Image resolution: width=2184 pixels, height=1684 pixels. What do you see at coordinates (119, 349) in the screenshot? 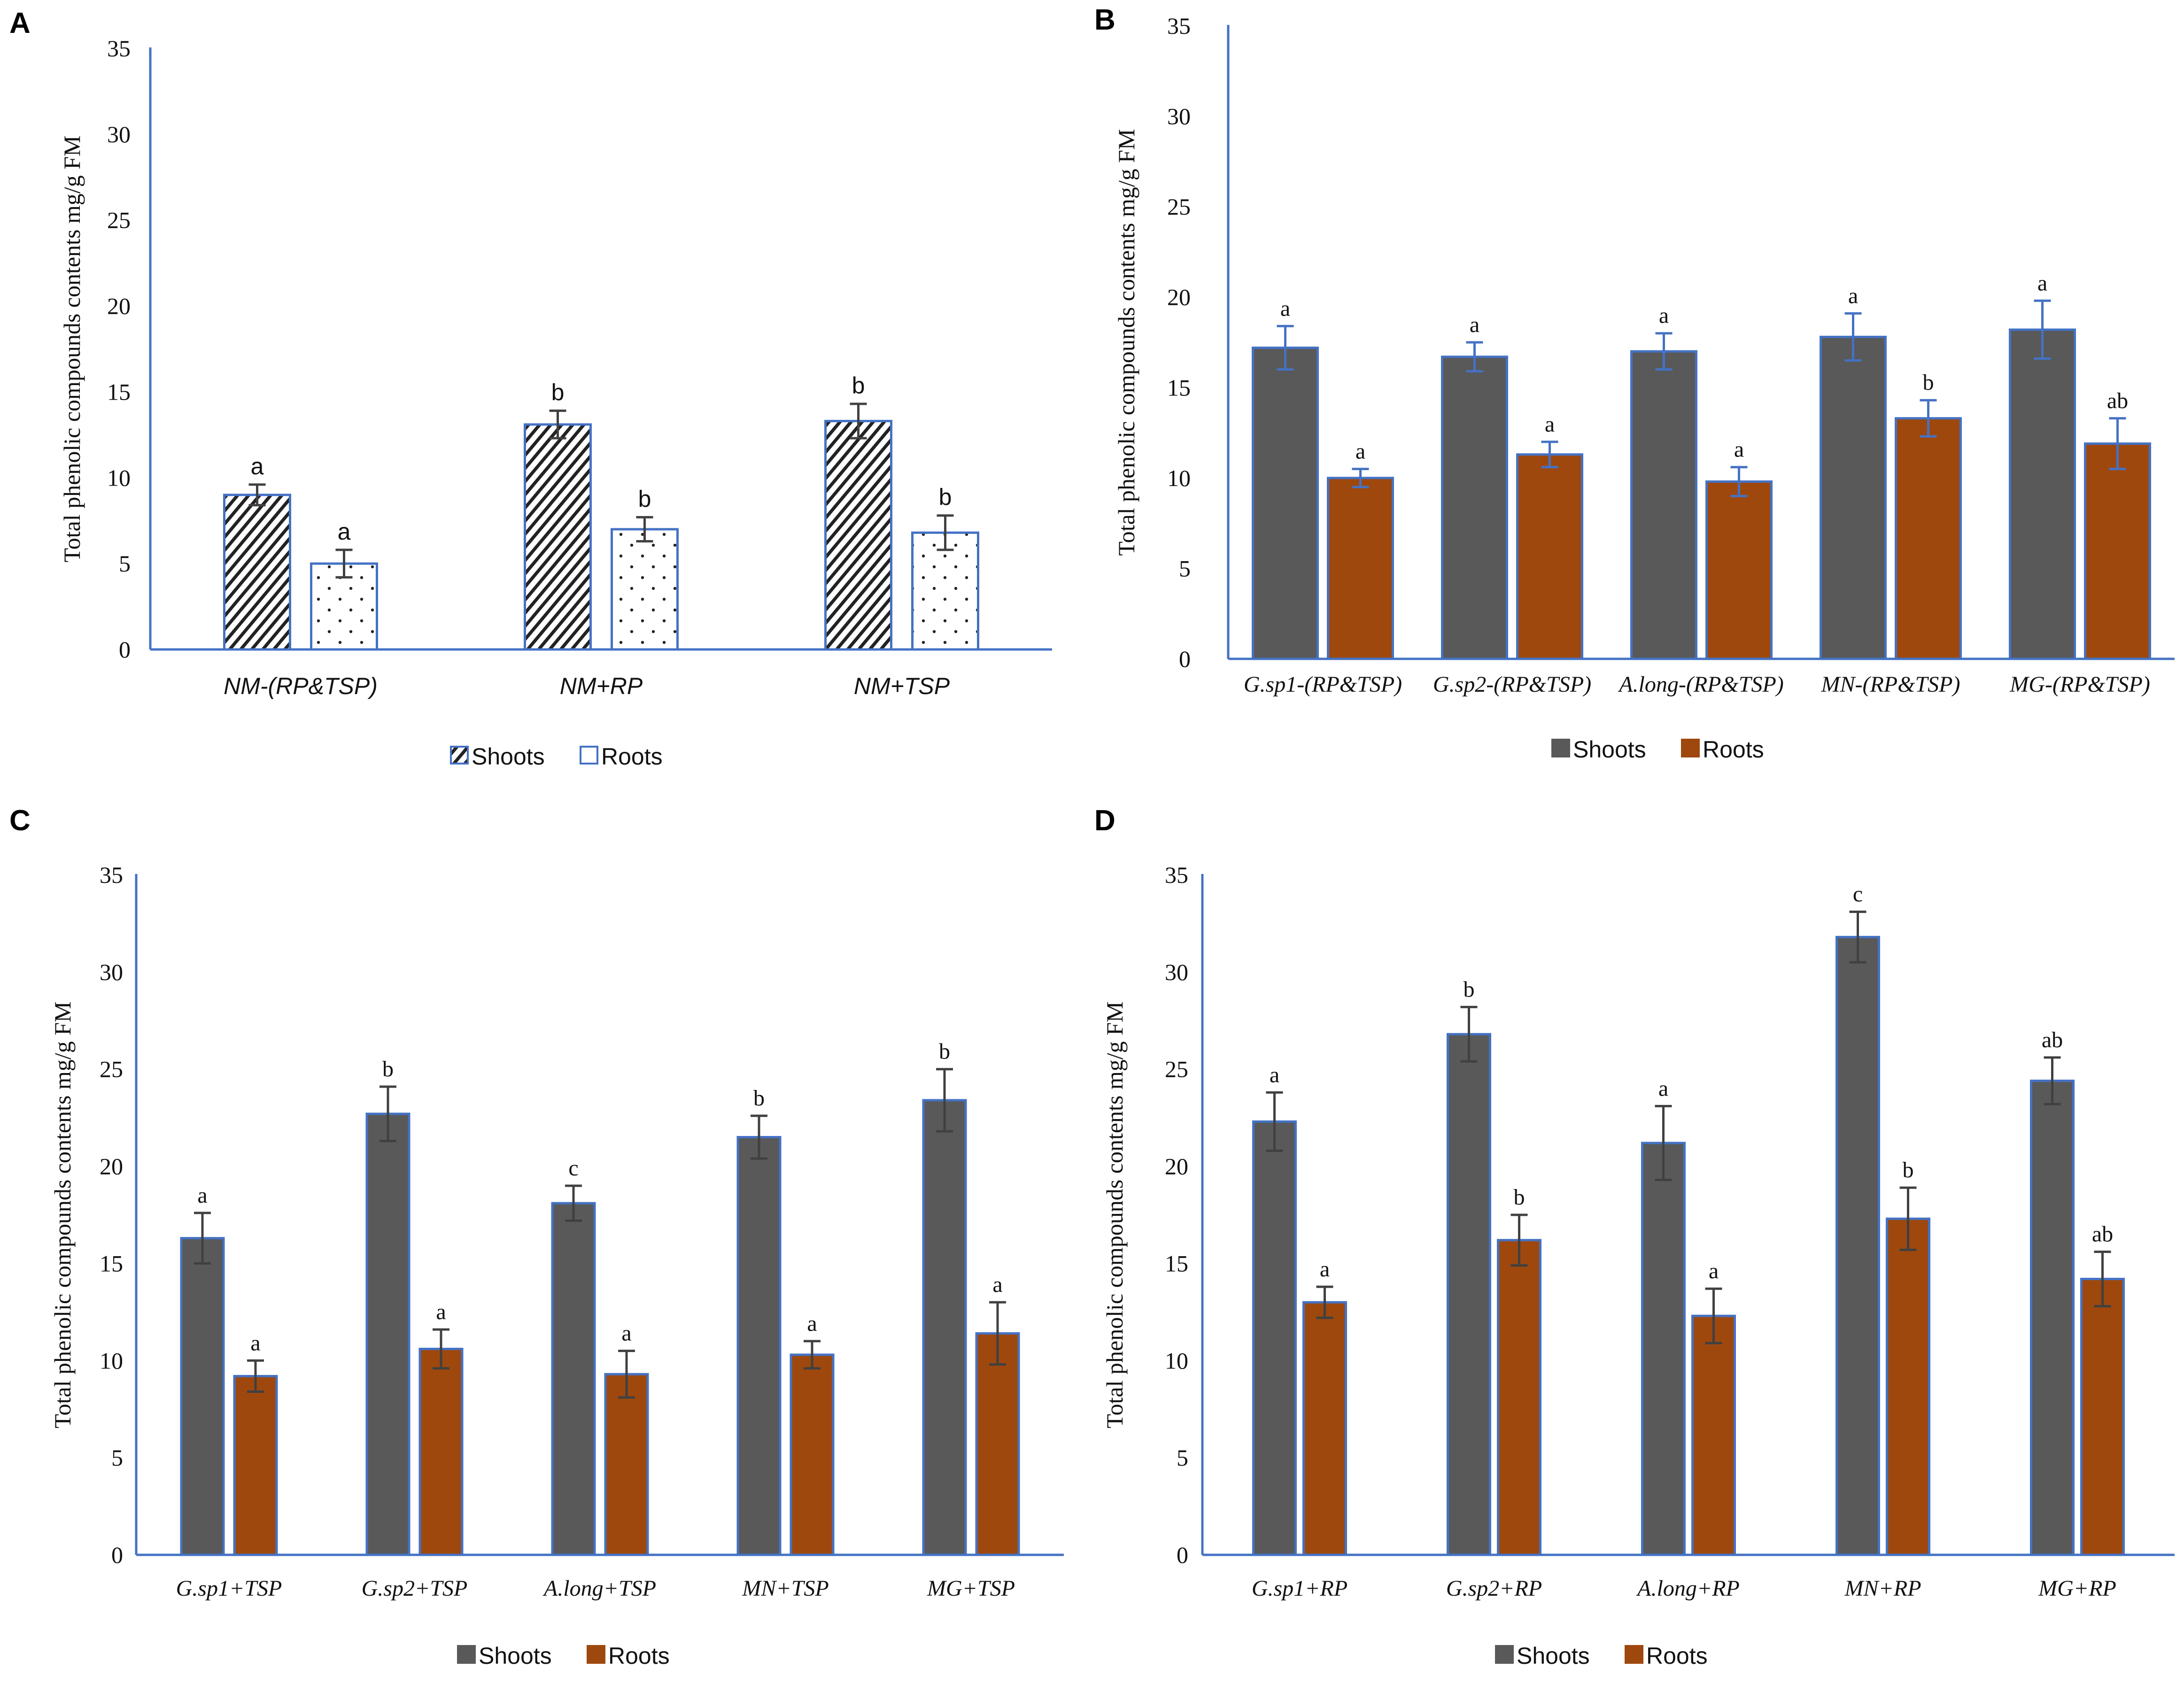
I see `y-tick-labels: 0 5 10 15 20 25 30 35` at bounding box center [119, 349].